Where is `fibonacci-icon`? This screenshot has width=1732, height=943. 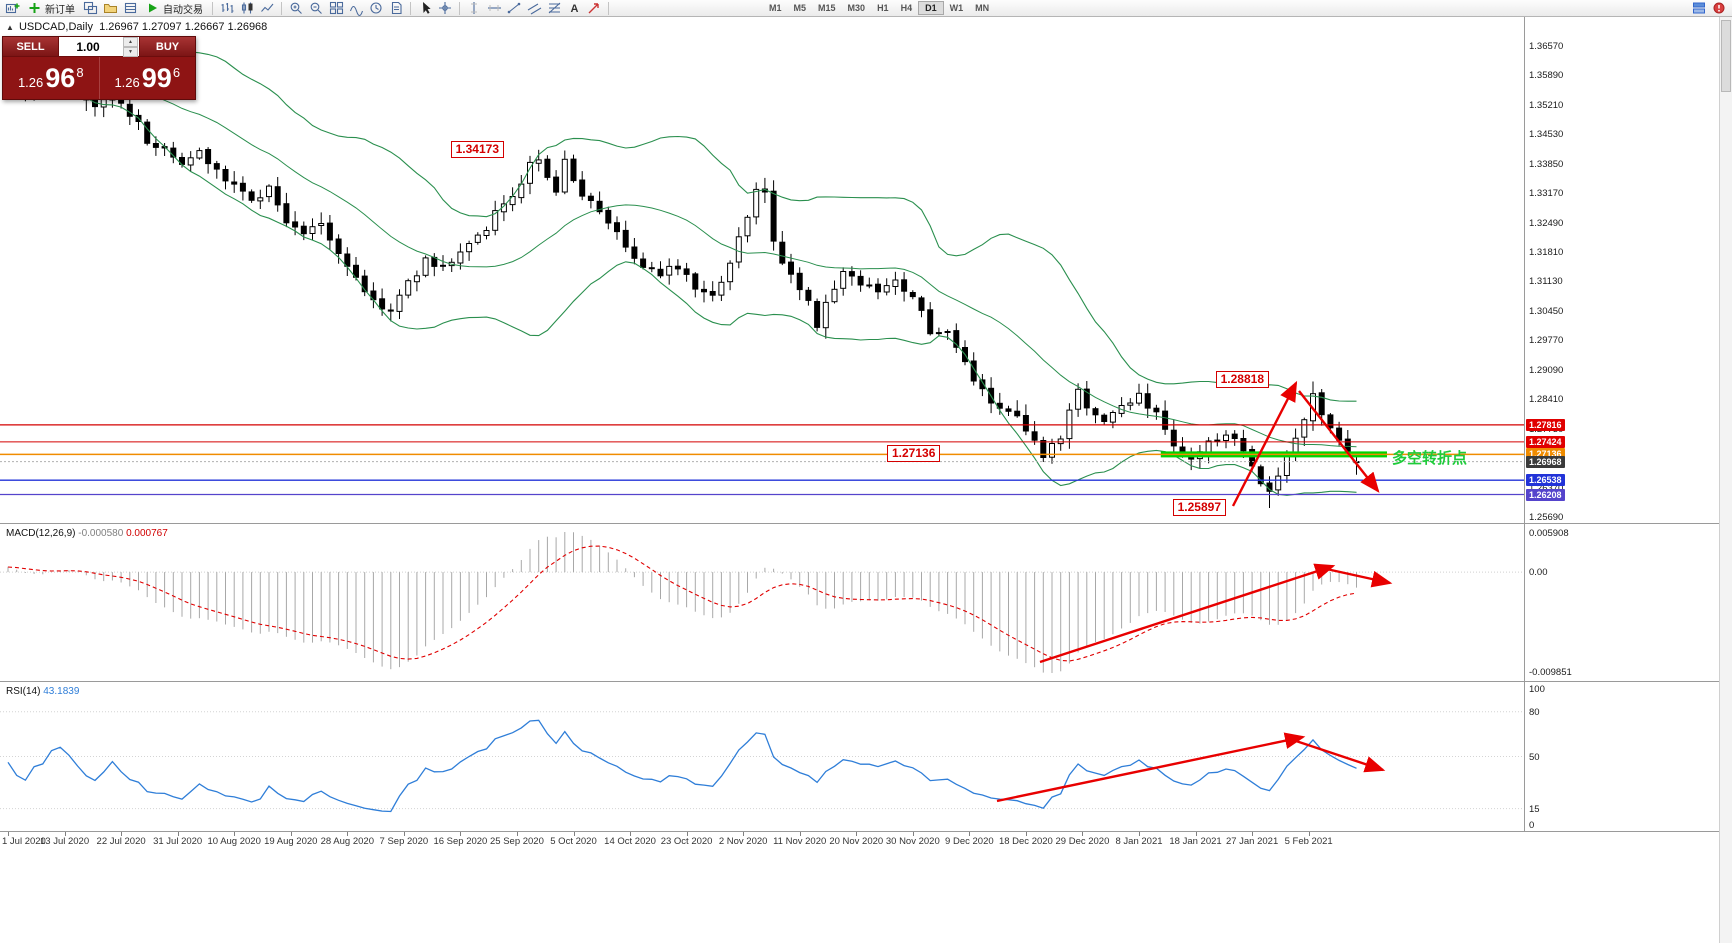
fibonacci-icon is located at coordinates (554, 8).